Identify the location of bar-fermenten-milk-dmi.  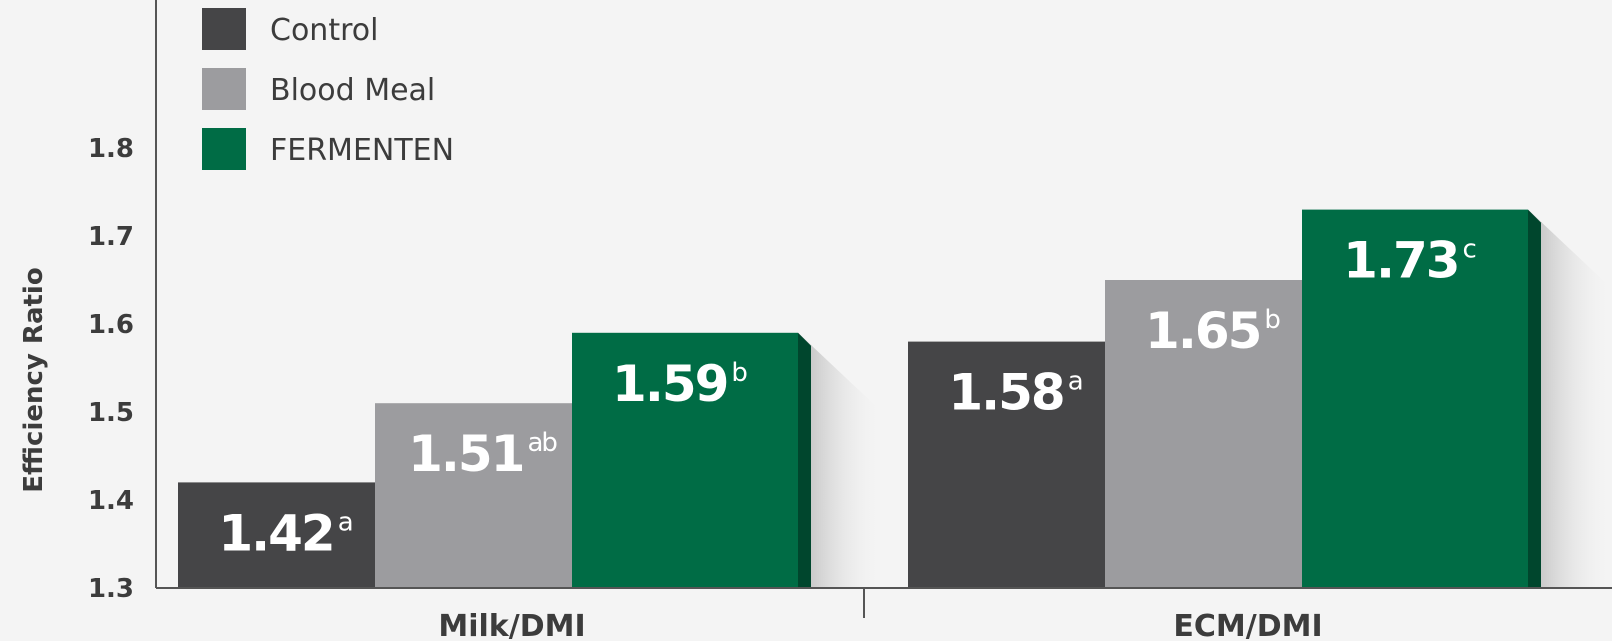
(685, 460).